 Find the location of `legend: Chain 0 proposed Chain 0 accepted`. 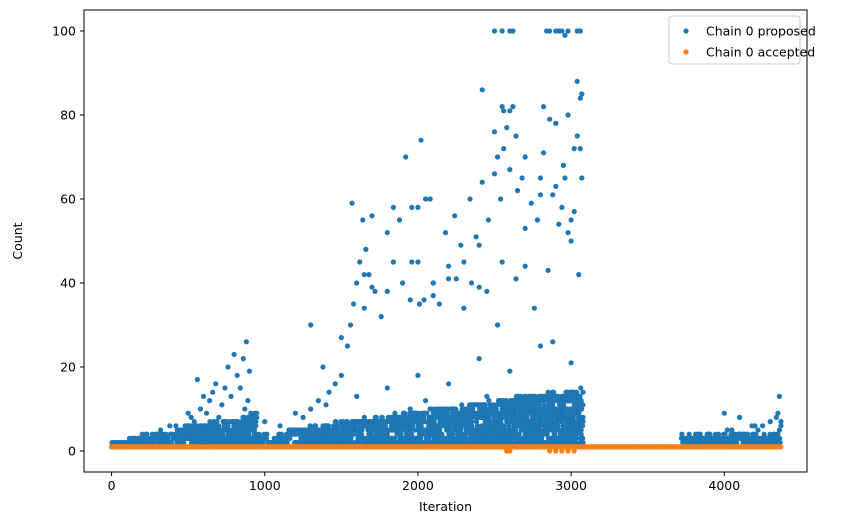

legend: Chain 0 proposed Chain 0 accepted is located at coordinates (742, 40).